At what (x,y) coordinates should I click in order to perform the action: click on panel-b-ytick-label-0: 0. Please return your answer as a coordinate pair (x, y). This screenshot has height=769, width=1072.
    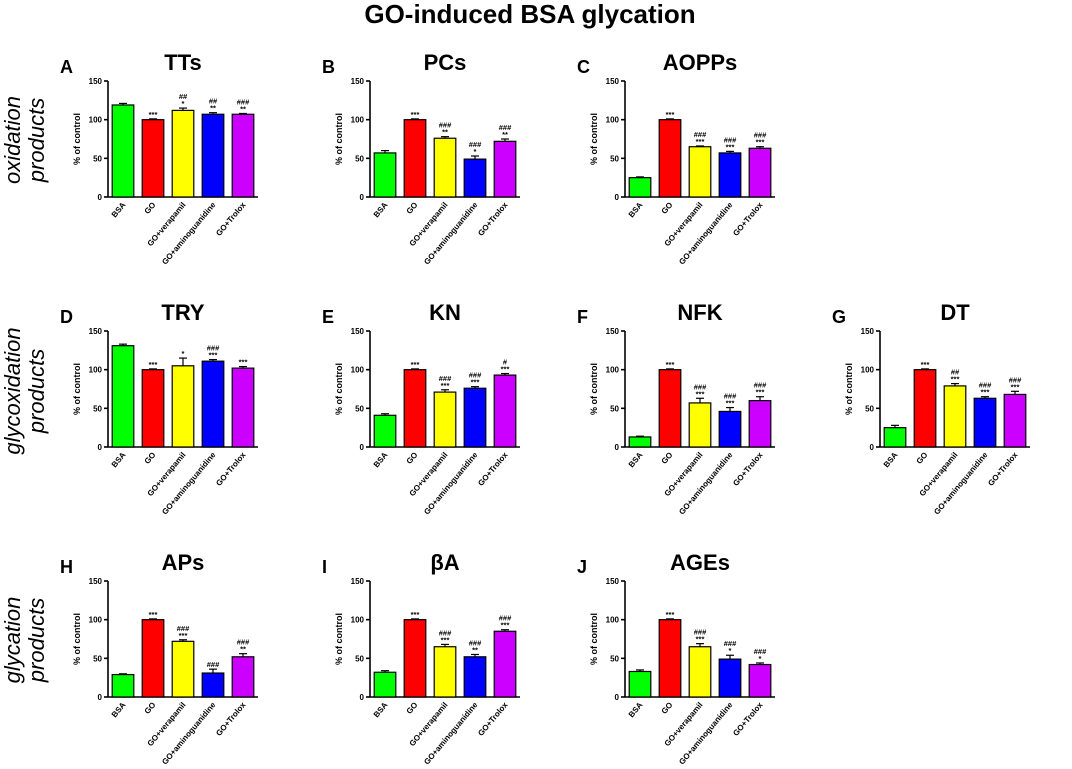
    Looking at the image, I should click on (362, 197).